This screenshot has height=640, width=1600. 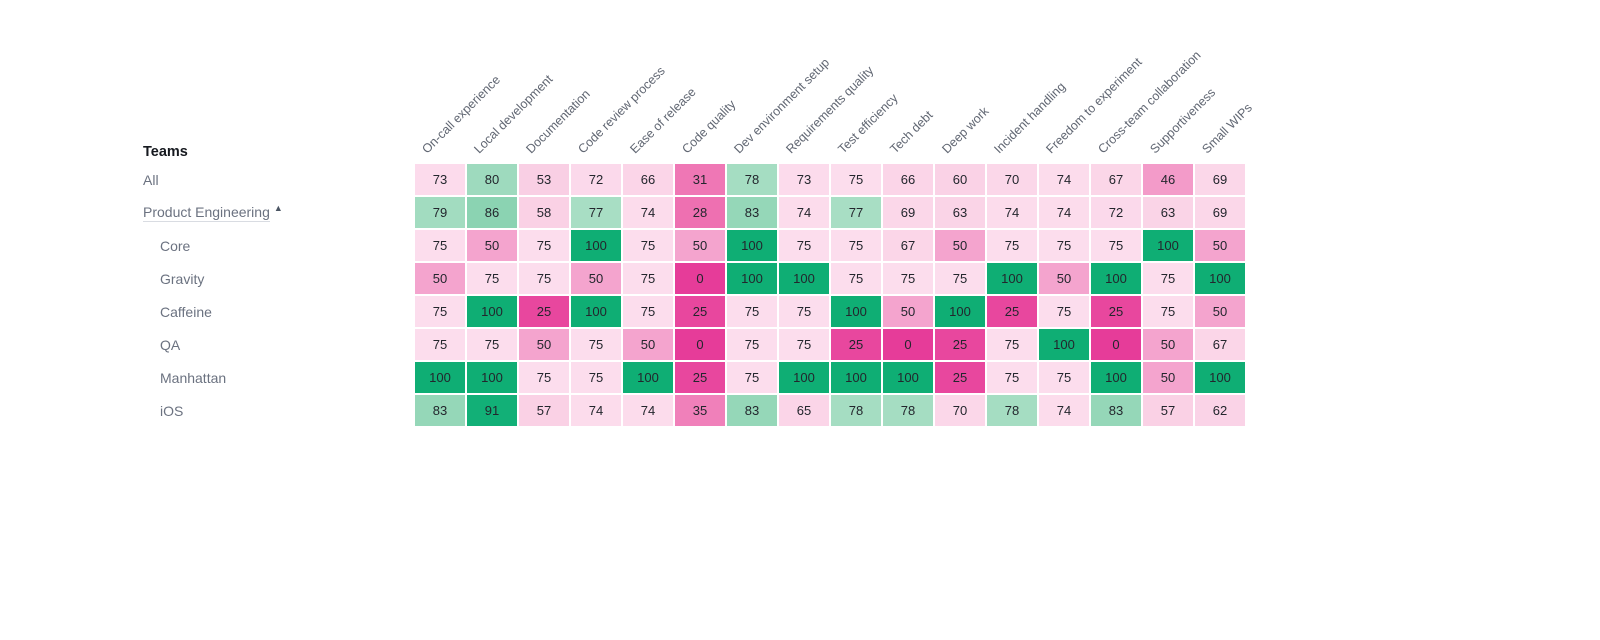 I want to click on heatmap-cell-gravity-supportiveness: 75, so click(x=1168, y=278).